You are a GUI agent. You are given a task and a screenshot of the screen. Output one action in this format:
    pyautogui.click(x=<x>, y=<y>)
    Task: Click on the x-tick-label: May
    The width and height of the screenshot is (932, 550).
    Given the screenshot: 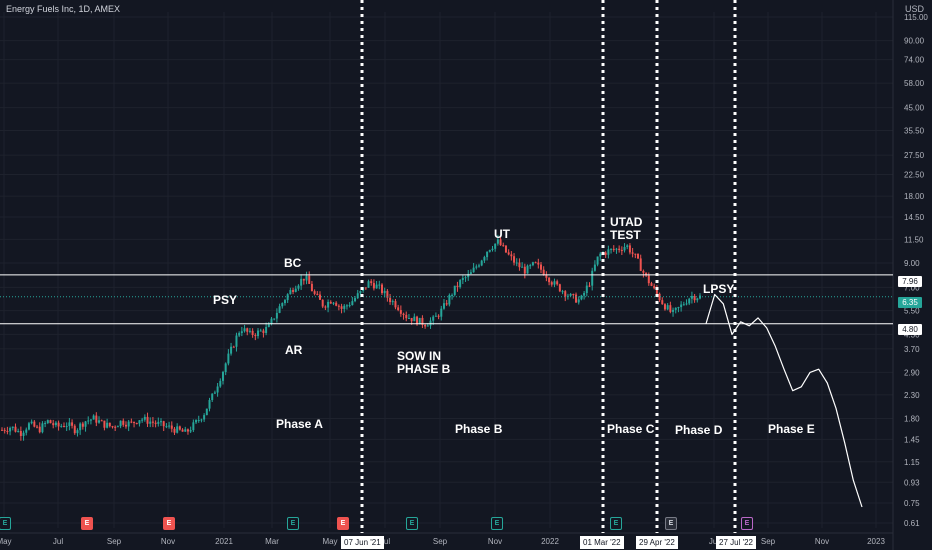 What is the action you would take?
    pyautogui.click(x=6, y=541)
    